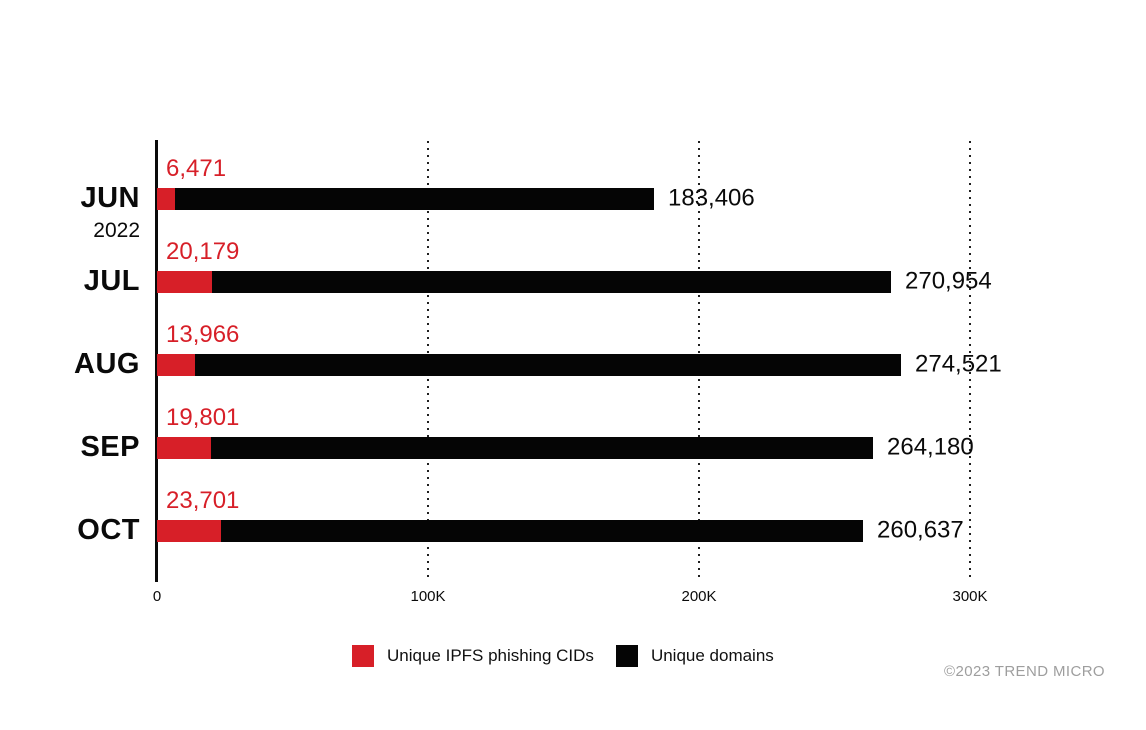  I want to click on gridline, so click(970, 361).